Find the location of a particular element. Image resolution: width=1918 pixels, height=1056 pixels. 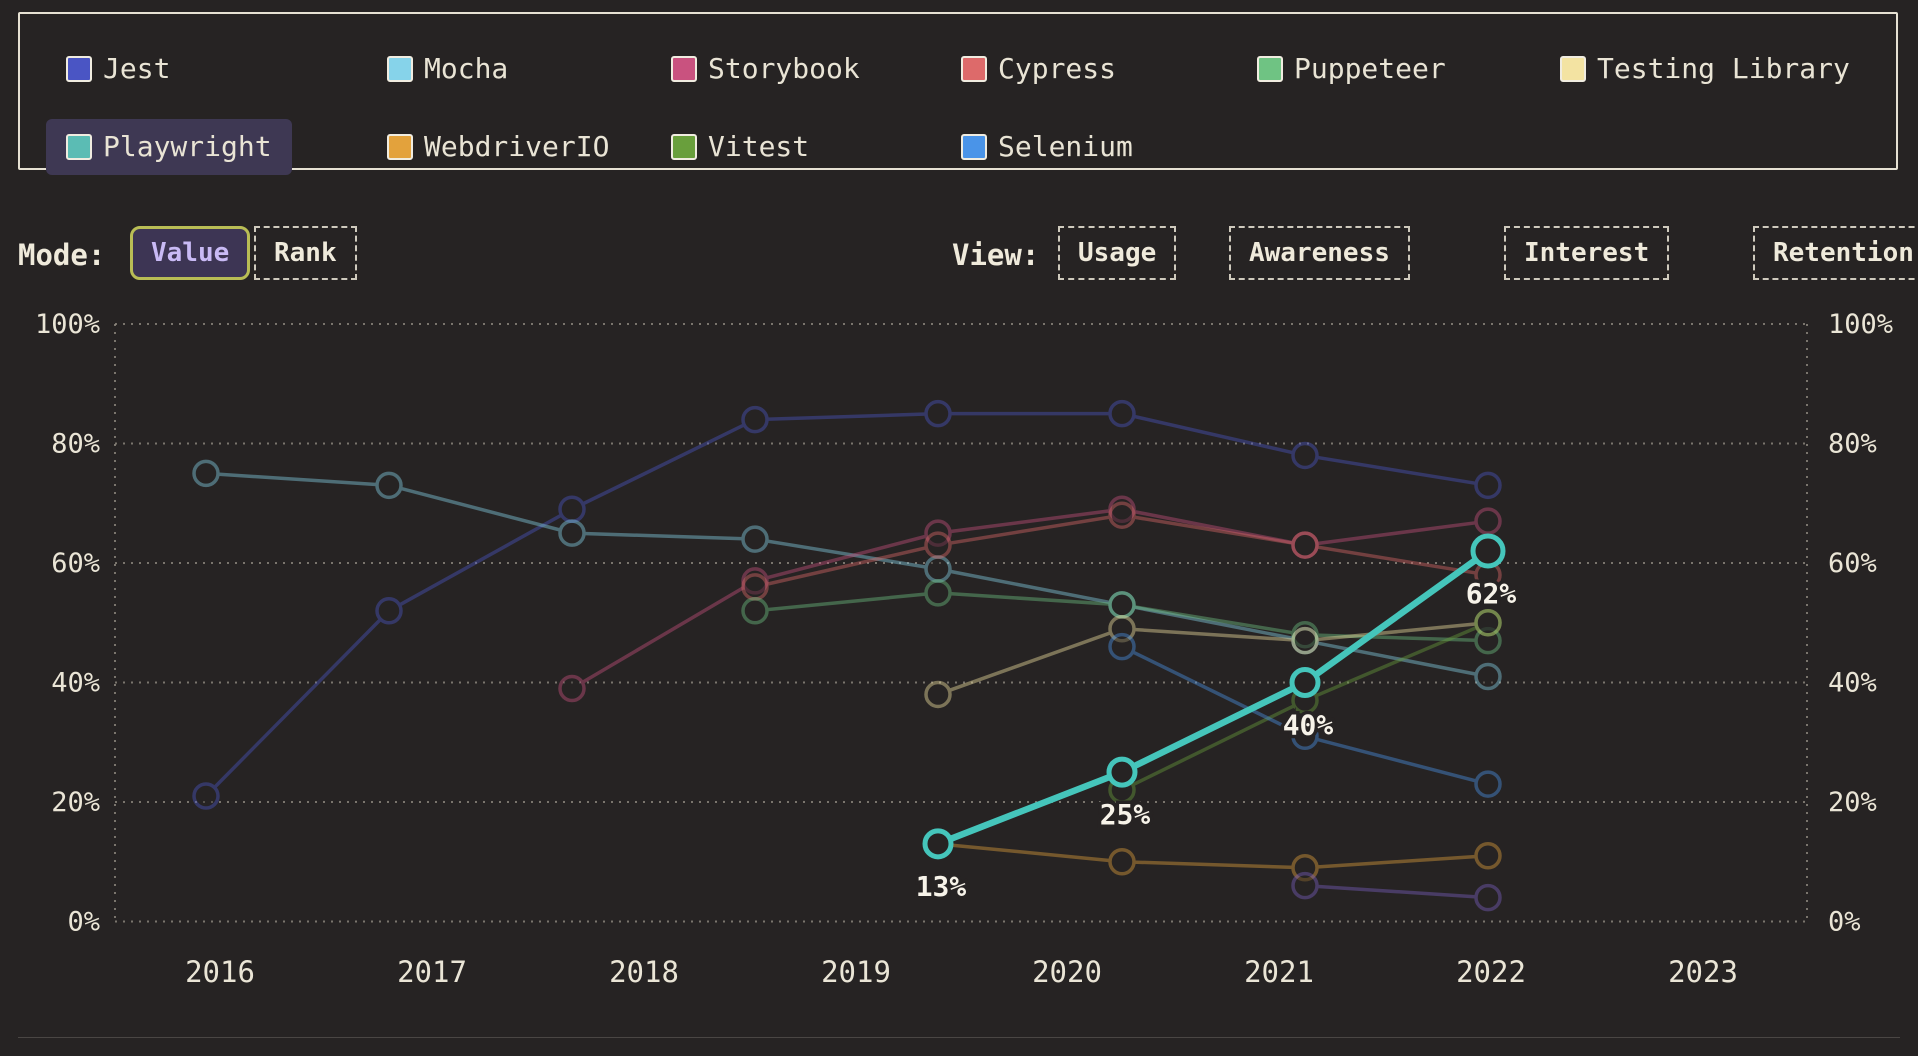

svg-text: 2017 is located at coordinates (432, 972).